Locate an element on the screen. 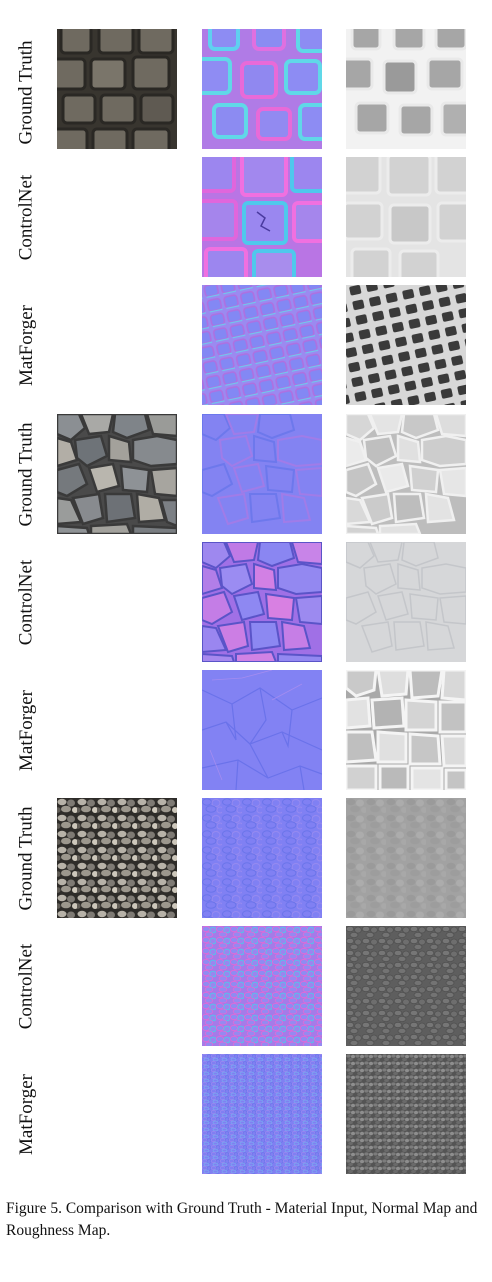 The height and width of the screenshot is (1282, 492). row-label-5: MatForger is located at coordinates (26, 730).